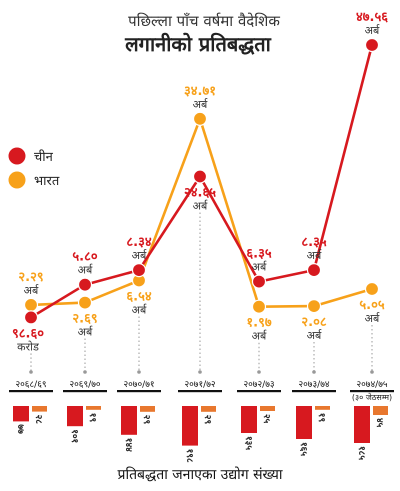  I want to click on china-value-label: ६.३५, so click(258, 254).